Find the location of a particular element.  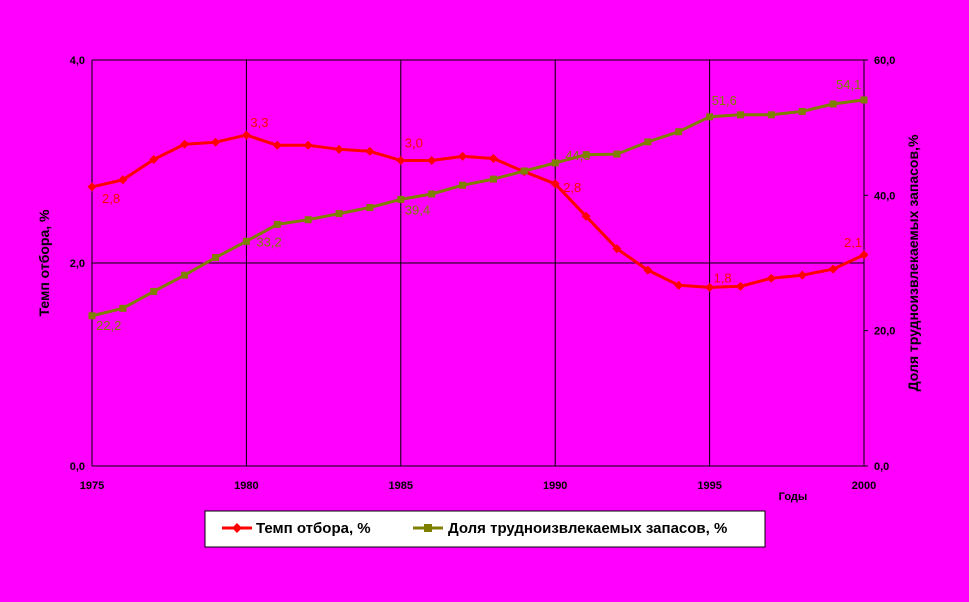

y-left-tick-label: 4,0 is located at coordinates (77, 61).